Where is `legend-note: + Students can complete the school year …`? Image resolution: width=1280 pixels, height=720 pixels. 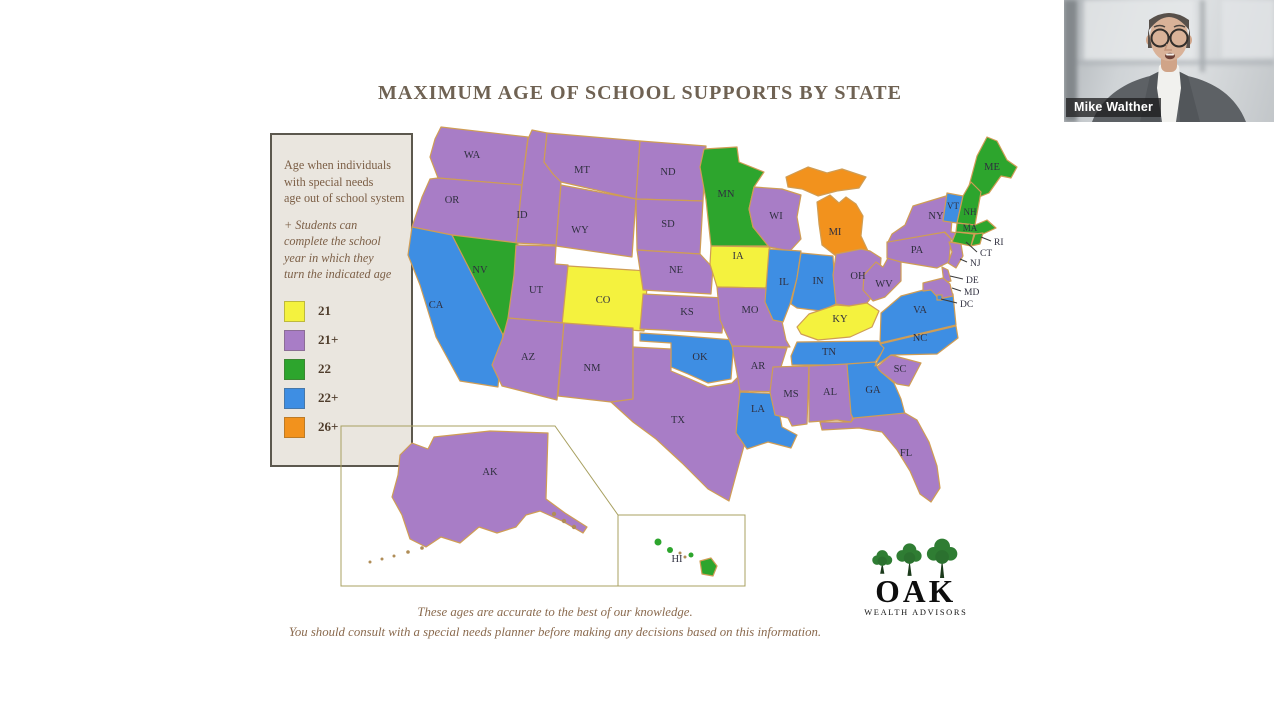 legend-note: + Students can complete the school year … is located at coordinates (345, 250).